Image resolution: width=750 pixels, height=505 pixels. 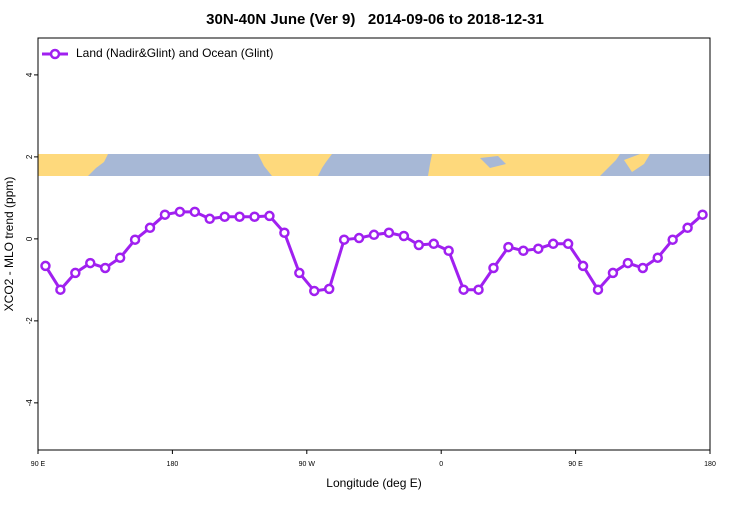 What do you see at coordinates (374, 165) in the screenshot?
I see `map-strip` at bounding box center [374, 165].